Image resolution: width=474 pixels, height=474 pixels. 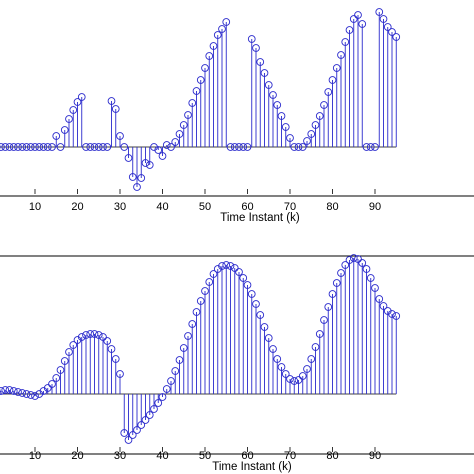 I want to click on bottom-x-ticks: 10 20 30 40 50 60 70 80 90, so click(x=205, y=454).